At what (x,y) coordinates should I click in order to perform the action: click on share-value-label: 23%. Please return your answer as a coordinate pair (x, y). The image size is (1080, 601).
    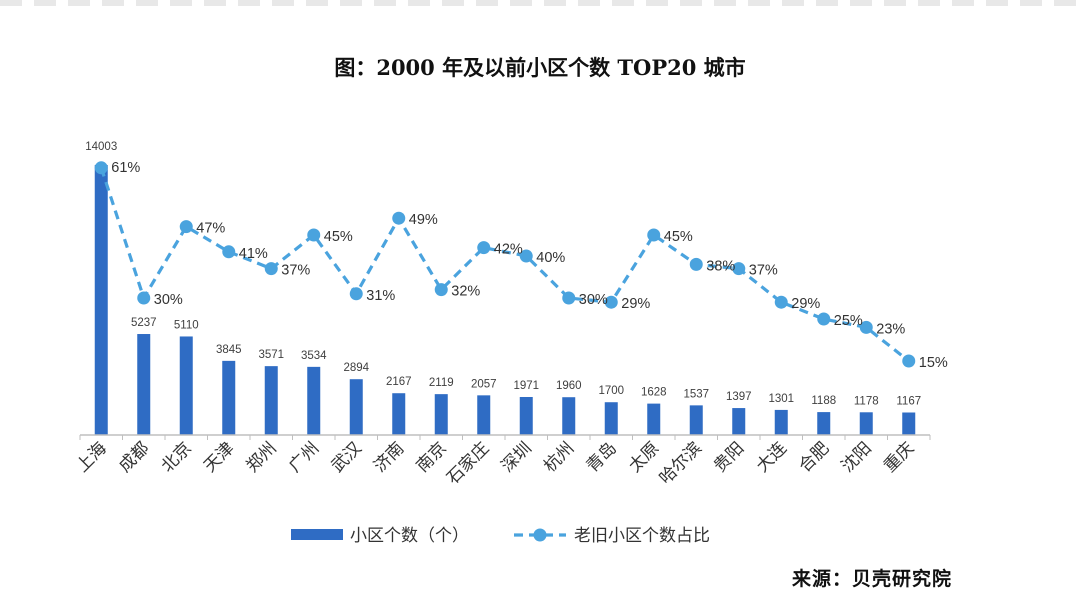
    Looking at the image, I should click on (890, 329).